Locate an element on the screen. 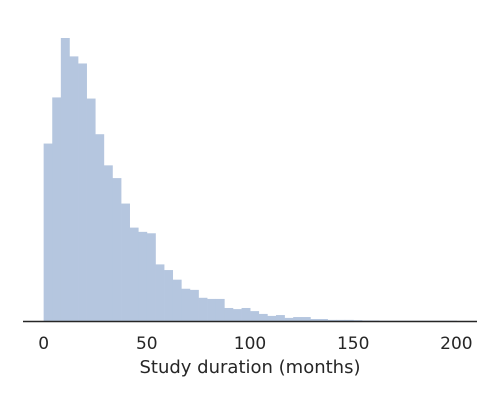 Image resolution: width=500 pixels, height=404 pixels. x-axis-ticks: 0 50 100 150 200 is located at coordinates (255, 344).